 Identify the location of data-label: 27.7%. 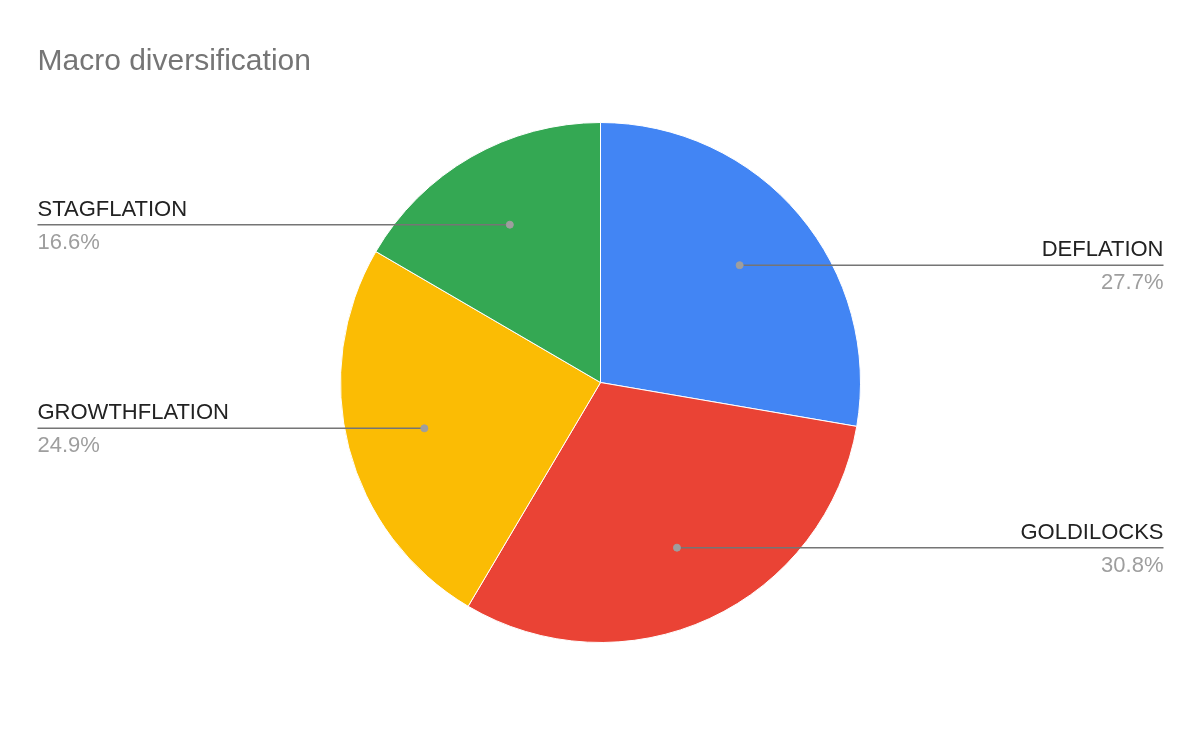
(1132, 282).